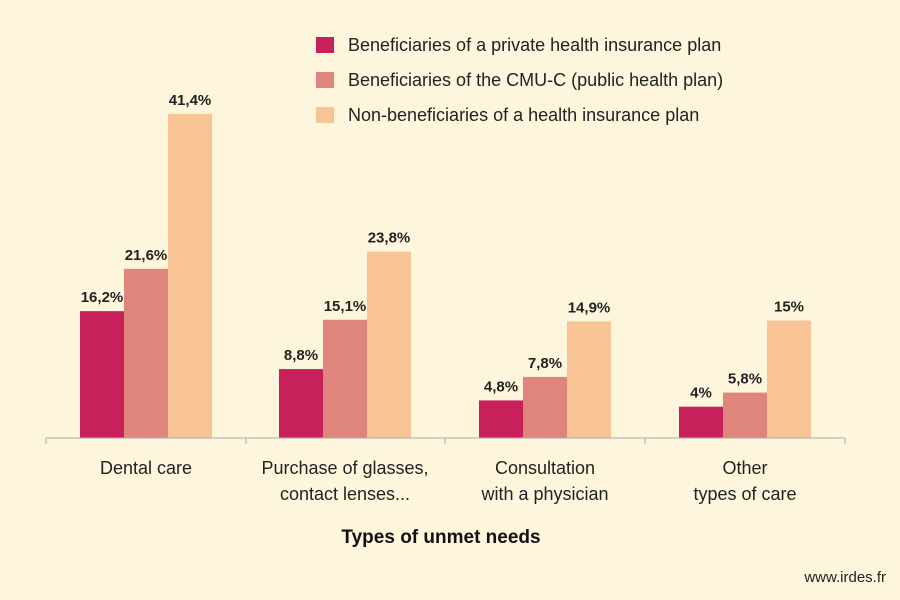 The height and width of the screenshot is (600, 900). Describe the element at coordinates (789, 307) in the screenshot. I see `bar-value-label: 15%` at that location.